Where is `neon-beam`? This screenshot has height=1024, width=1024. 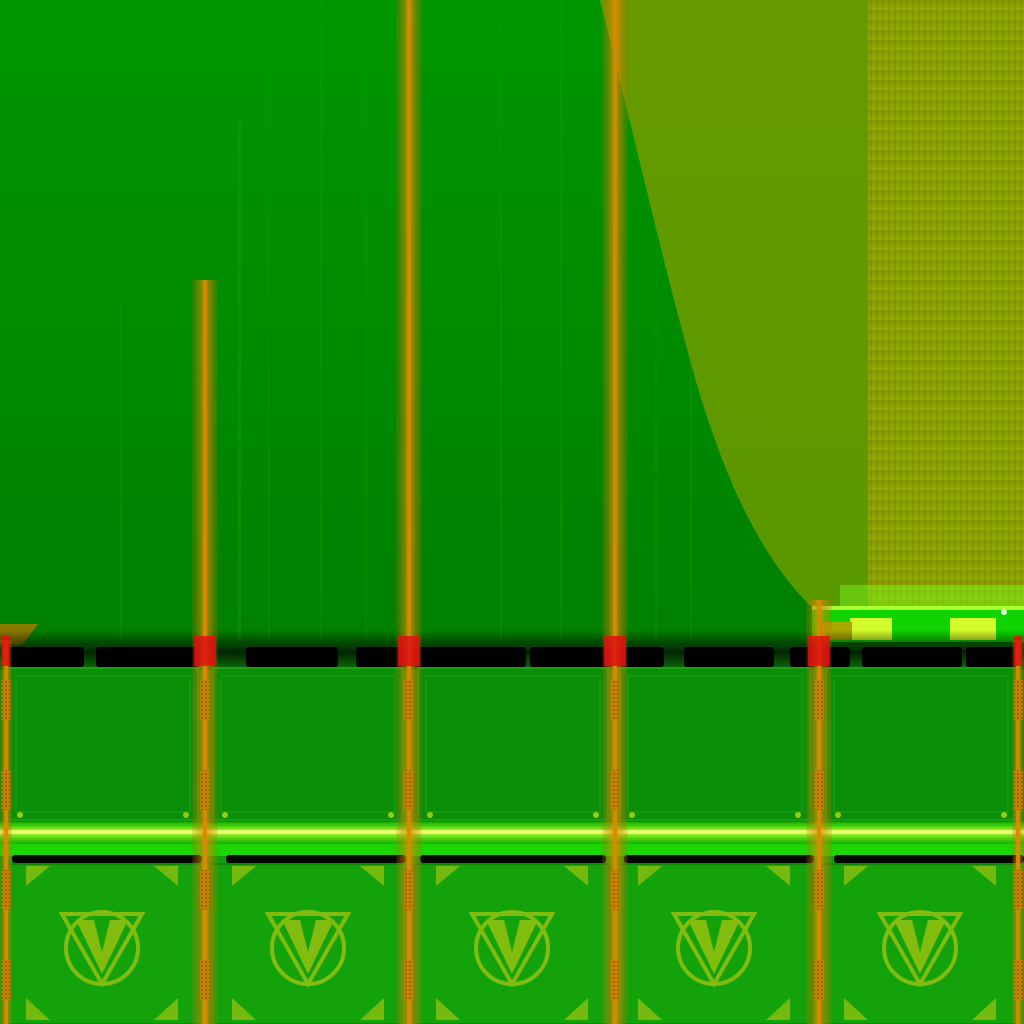 neon-beam is located at coordinates (512, 839).